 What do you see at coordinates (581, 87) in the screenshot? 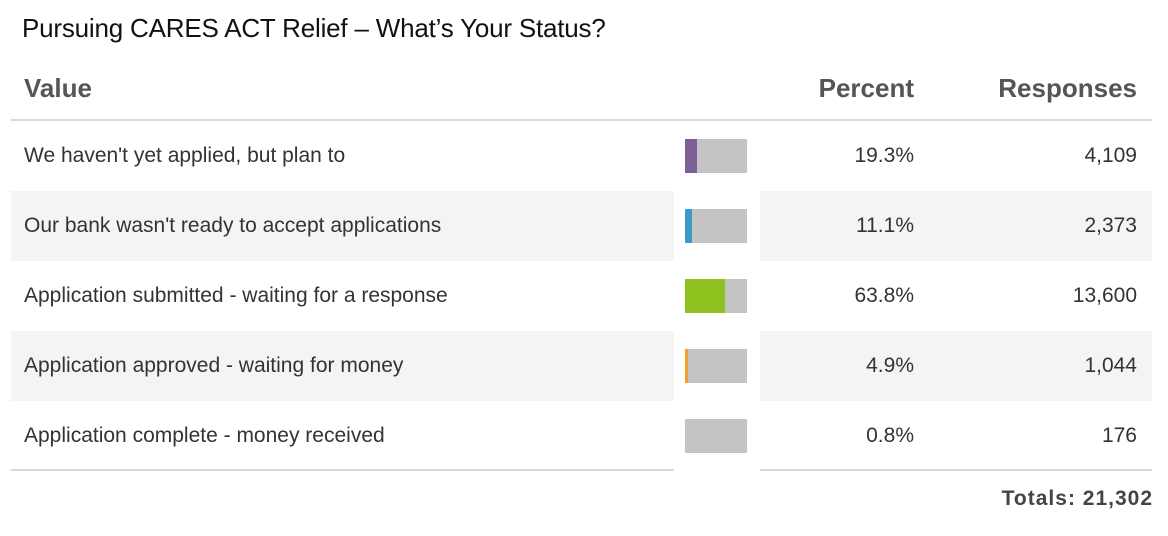
I see `table-header: Value Percent Responses` at bounding box center [581, 87].